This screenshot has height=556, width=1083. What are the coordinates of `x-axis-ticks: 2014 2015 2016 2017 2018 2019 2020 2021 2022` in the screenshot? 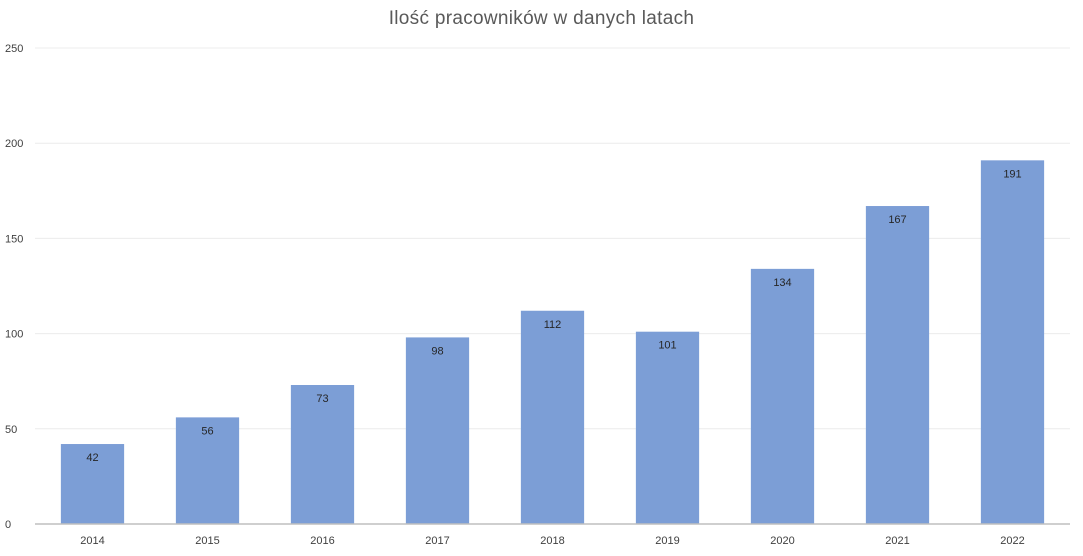 It's located at (552, 541).